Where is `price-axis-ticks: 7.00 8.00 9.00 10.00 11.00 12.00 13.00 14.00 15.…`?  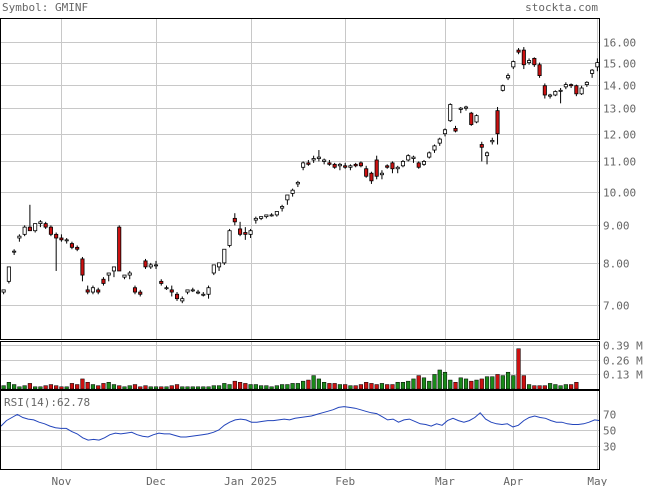
price-axis-ticks: 7.00 8.00 9.00 10.00 11.00 12.00 13.00 14.00 15.… is located at coordinates (619, 175).